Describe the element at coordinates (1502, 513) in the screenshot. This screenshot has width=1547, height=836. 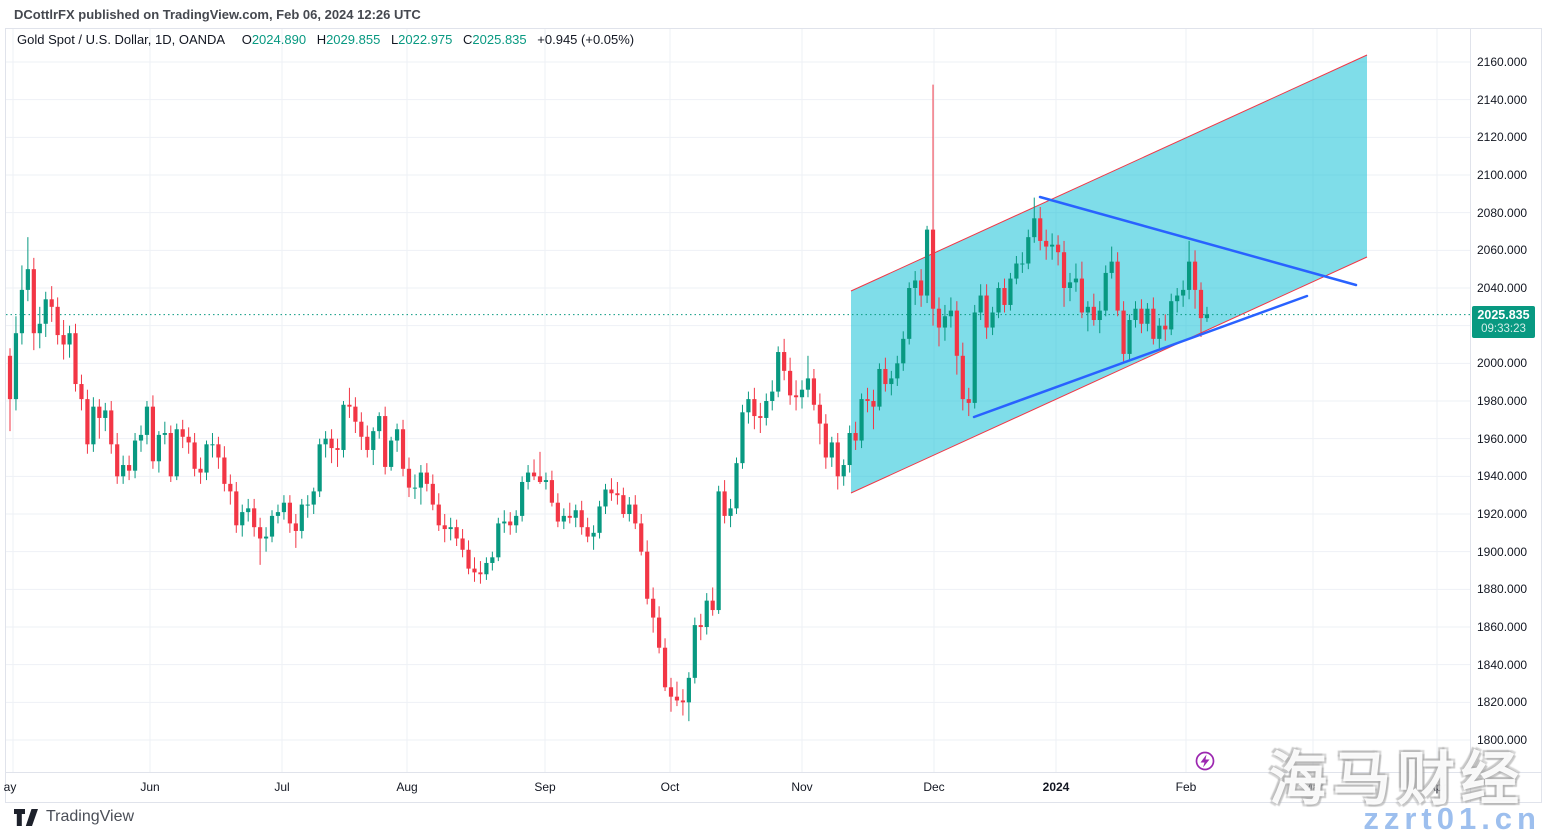
I see `price-axis-label: 1920.000` at that location.